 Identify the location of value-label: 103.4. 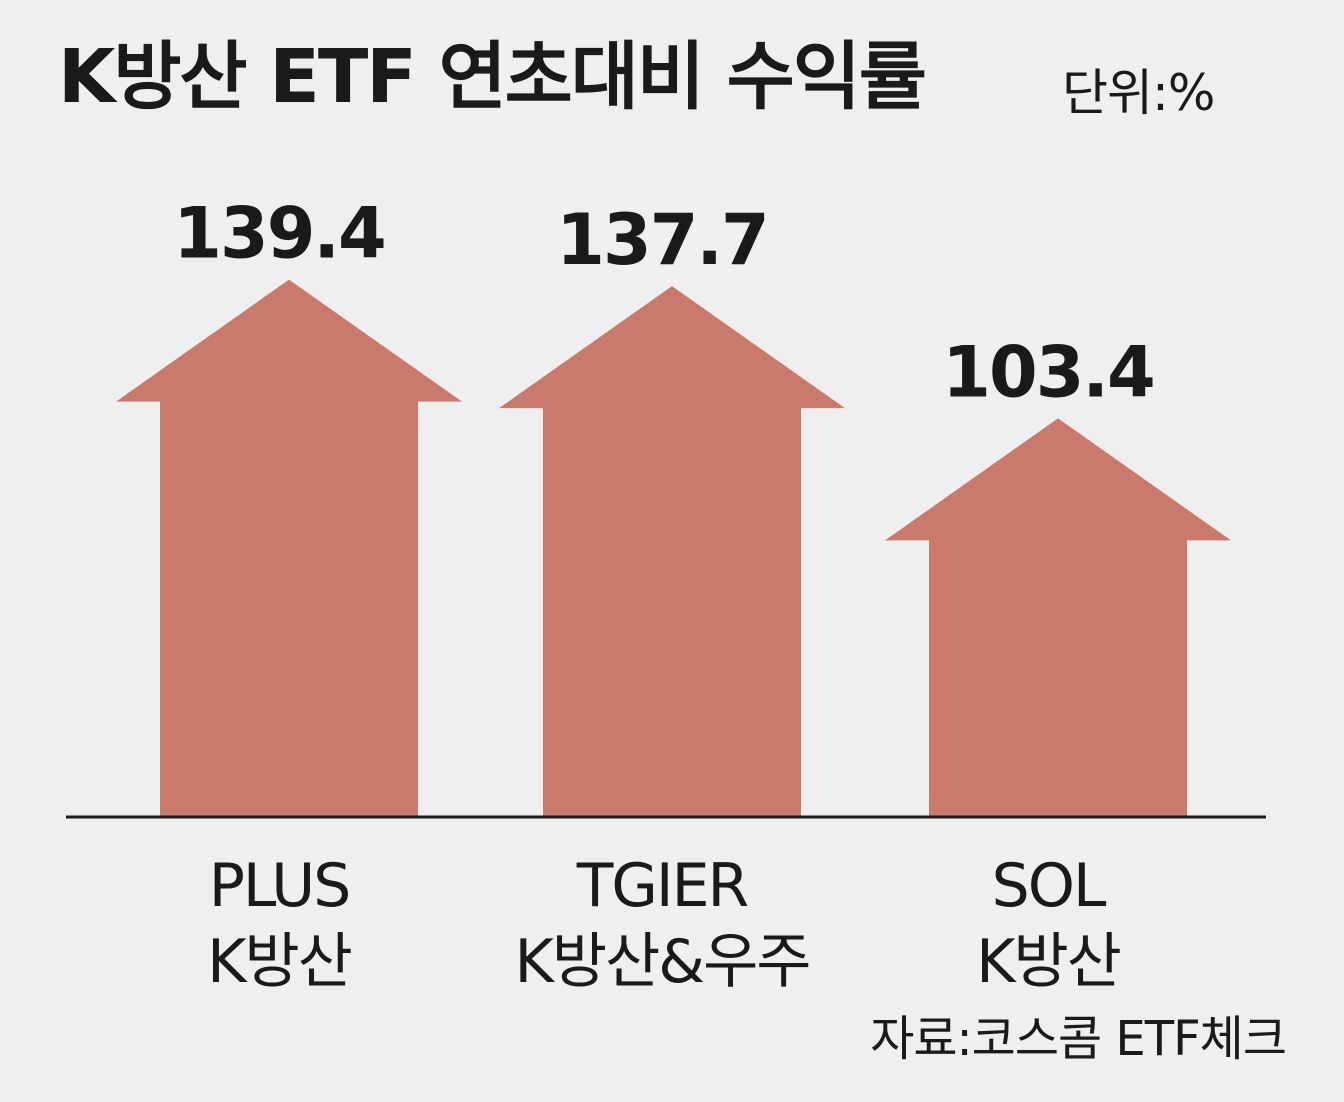
(1047, 372).